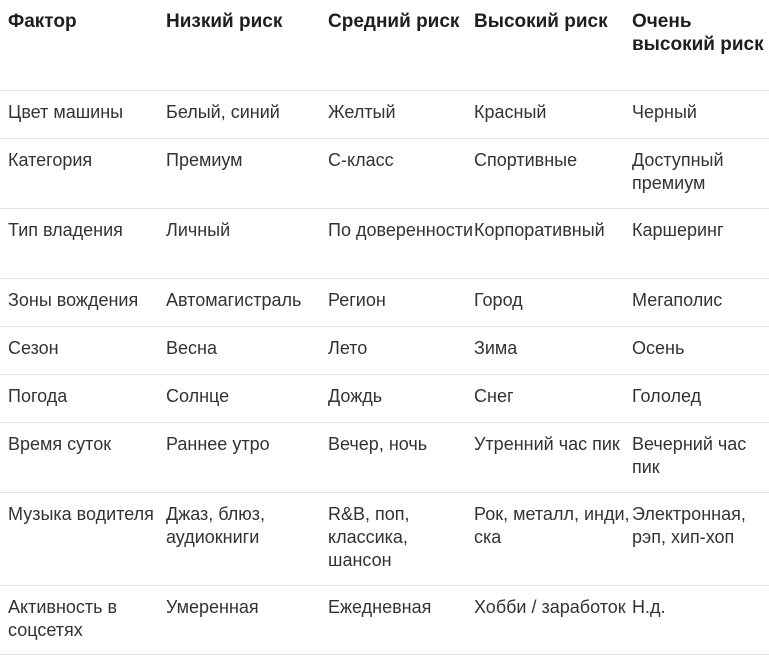  Describe the element at coordinates (394, 21) in the screenshot. I see `header-medium-risk: Средний риск` at that location.